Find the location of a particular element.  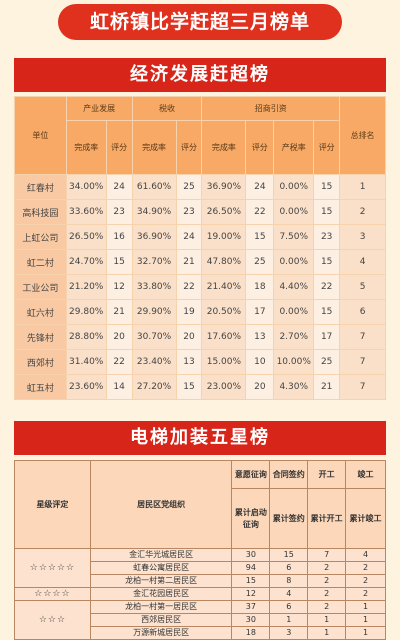

investment-tax-rate-score-cell: 17 is located at coordinates (327, 337).